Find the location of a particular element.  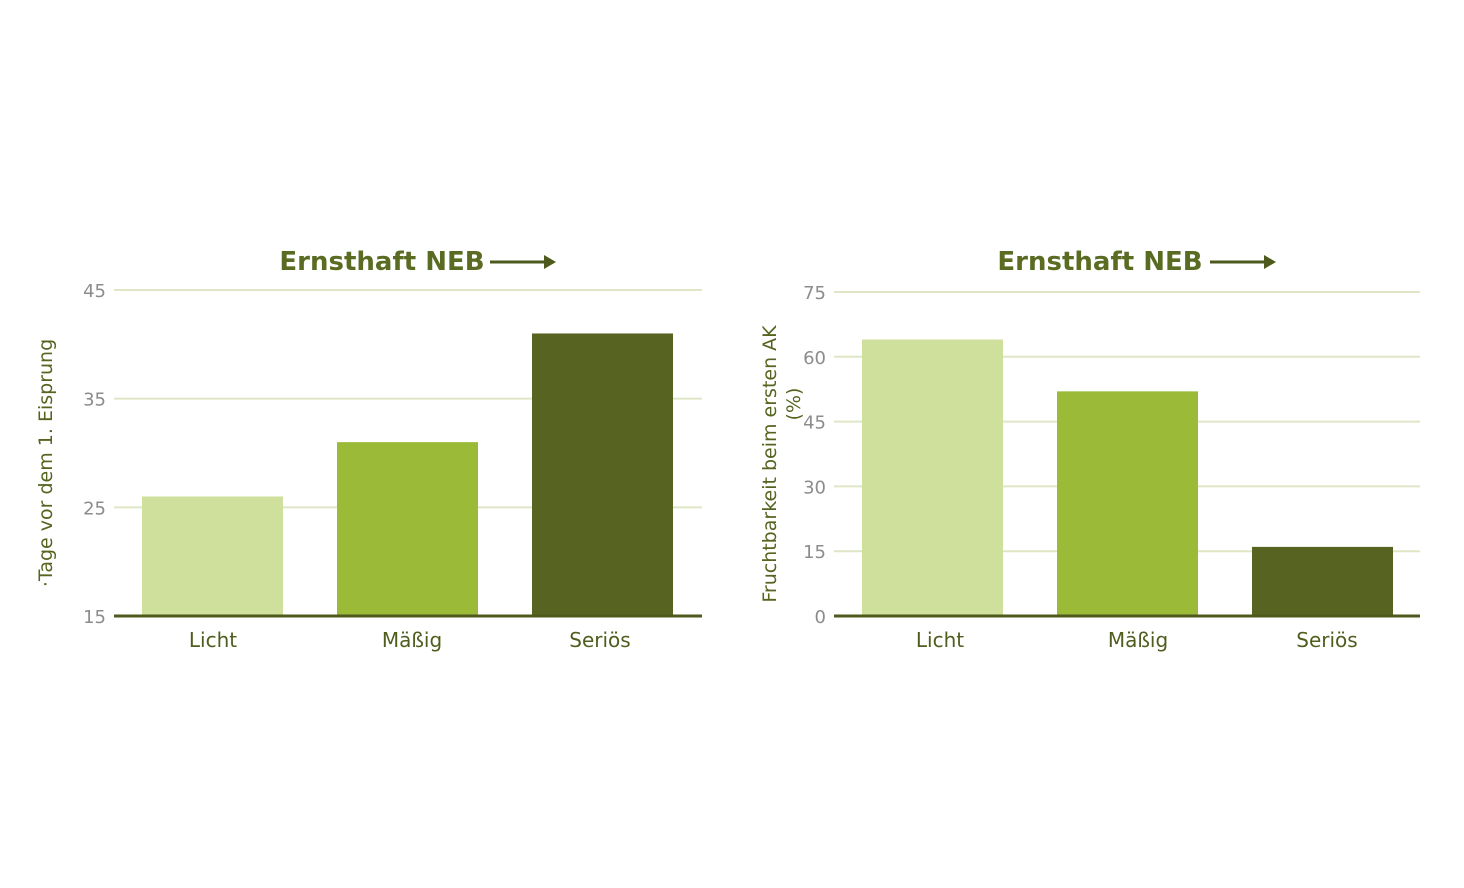

y-tick-label: 25 is located at coordinates (94, 508).